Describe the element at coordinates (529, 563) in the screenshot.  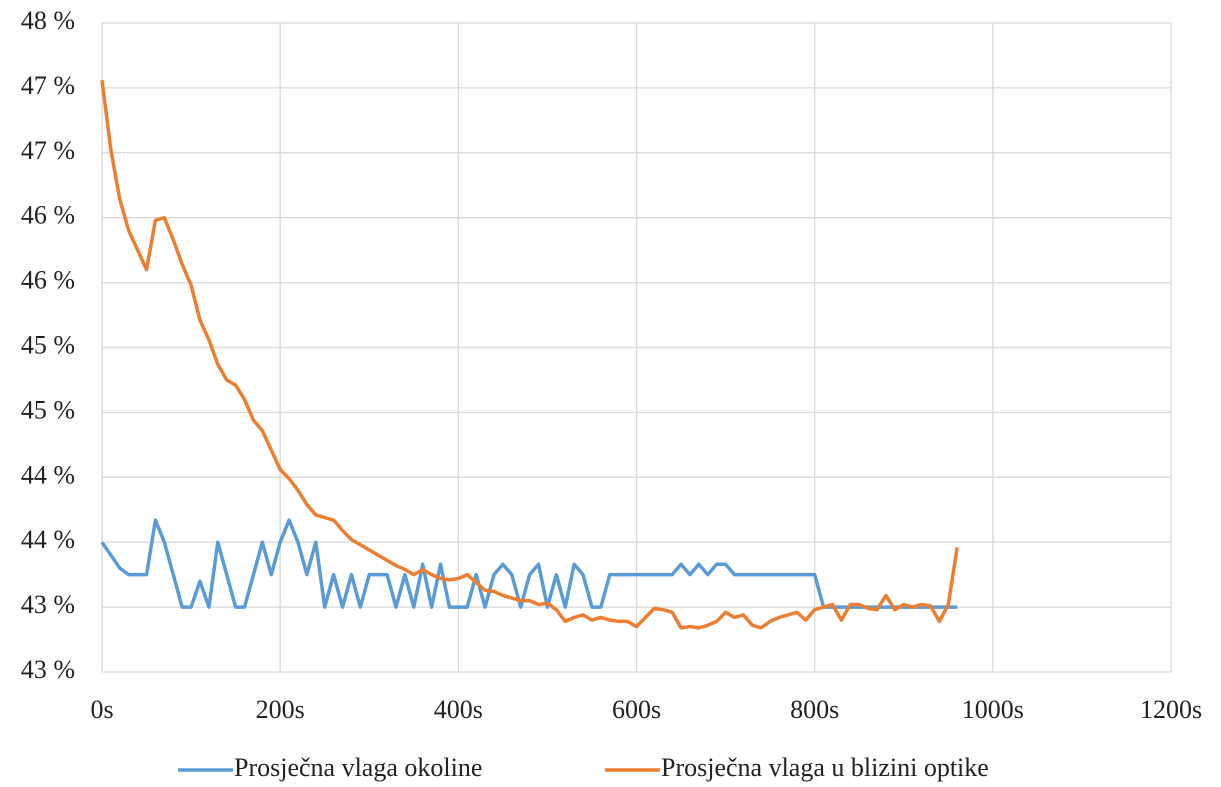
I see `data-line` at that location.